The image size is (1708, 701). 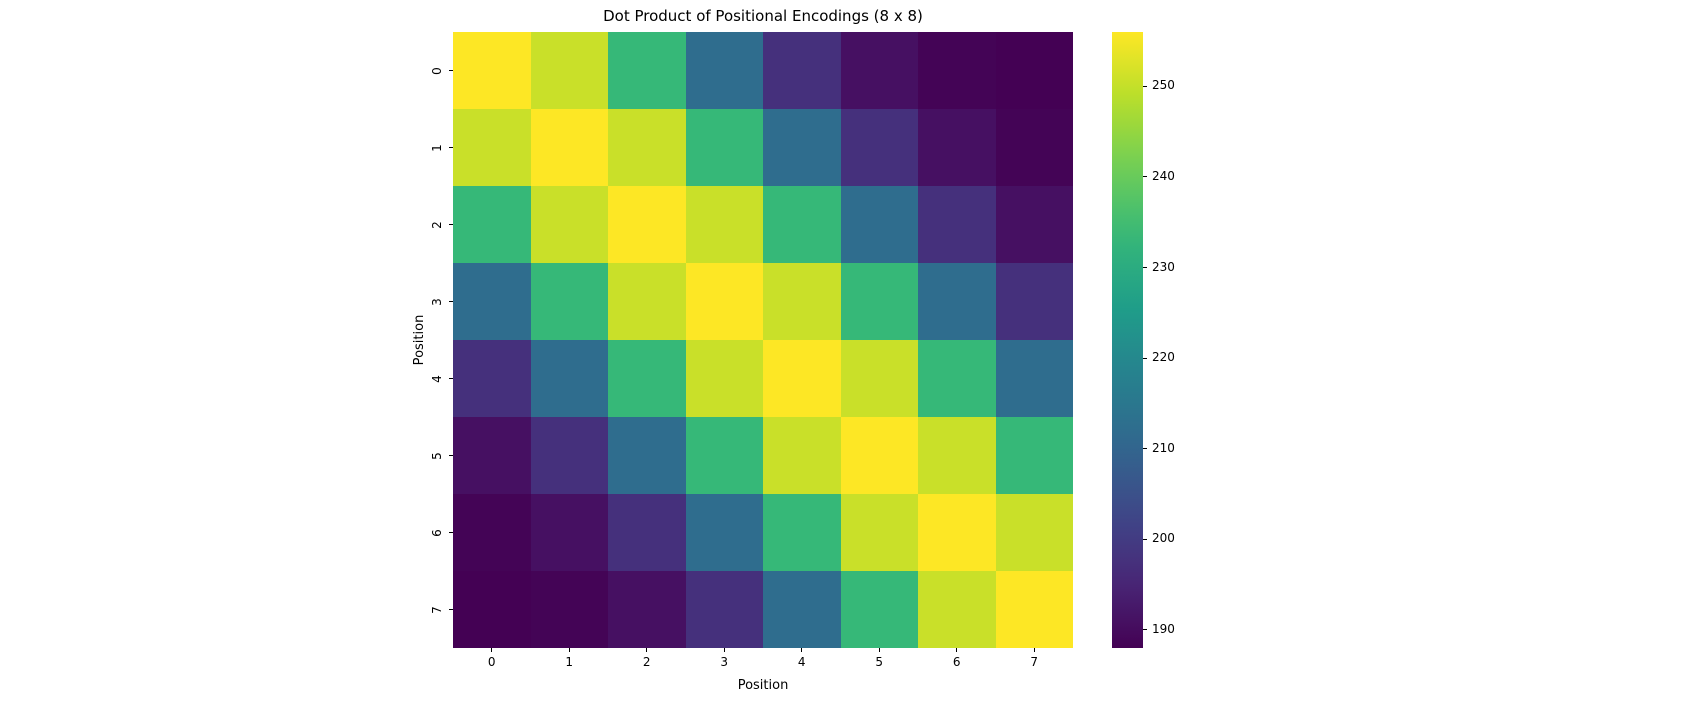 What do you see at coordinates (1163, 175) in the screenshot?
I see `colorbar-tick-label: 240` at bounding box center [1163, 175].